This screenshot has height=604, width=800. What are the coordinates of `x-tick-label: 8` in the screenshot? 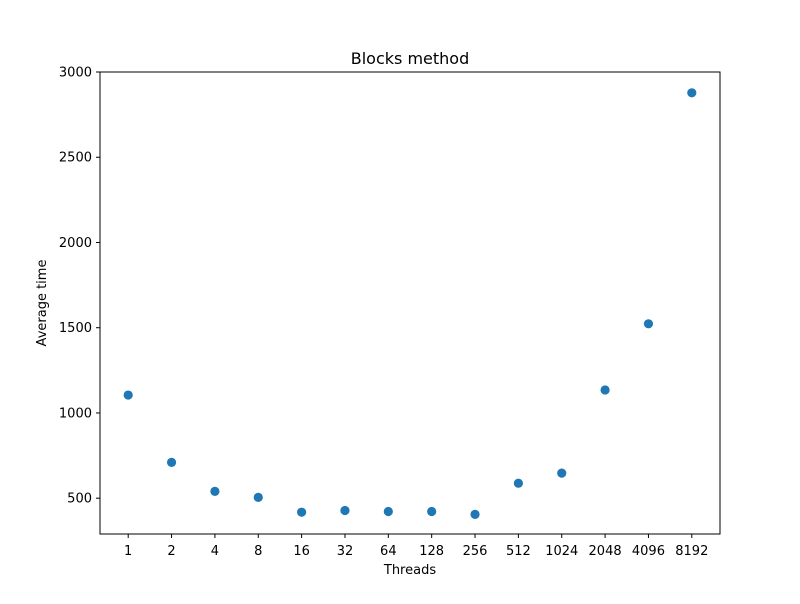 It's located at (258, 551).